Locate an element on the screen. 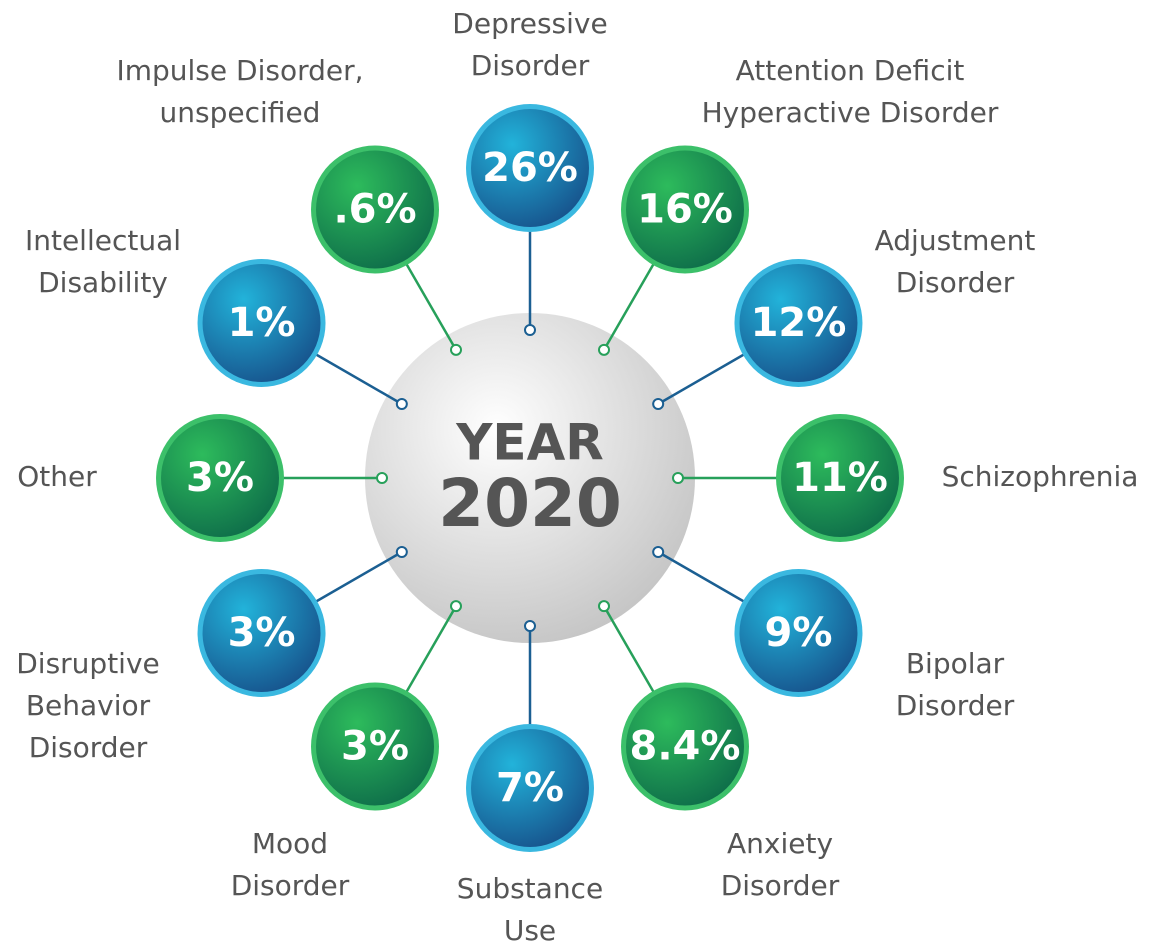  label: Substance is located at coordinates (530, 888).